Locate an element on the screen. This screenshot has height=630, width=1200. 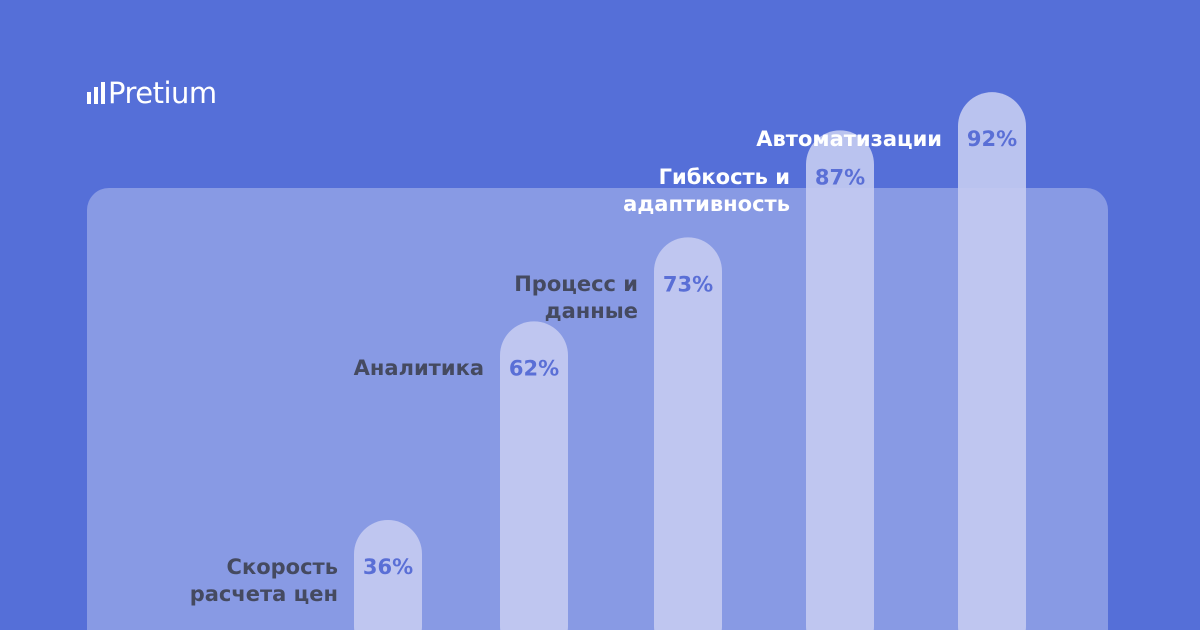
value-label: 62% is located at coordinates (534, 368).